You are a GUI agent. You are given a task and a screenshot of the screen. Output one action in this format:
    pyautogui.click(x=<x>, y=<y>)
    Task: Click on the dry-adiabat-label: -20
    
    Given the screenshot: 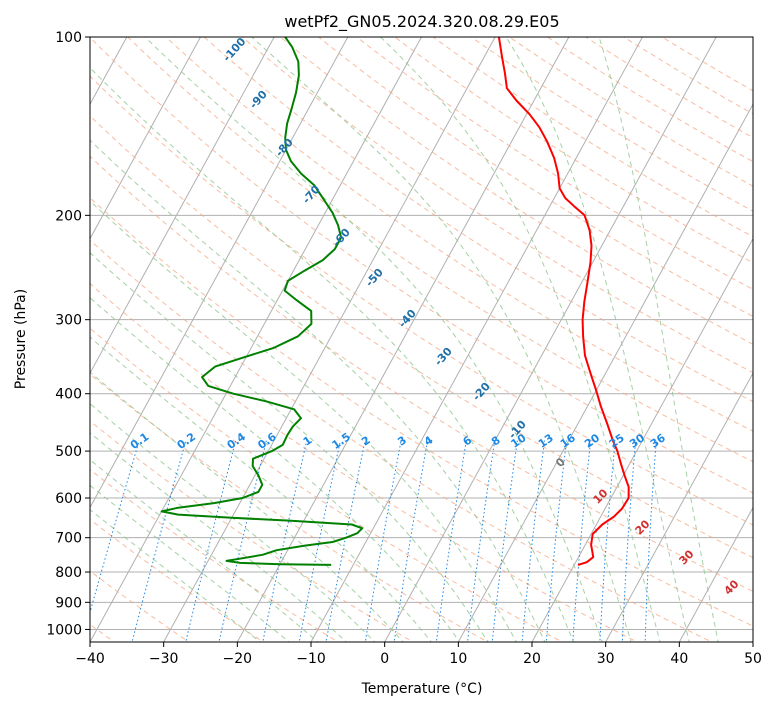 What is the action you would take?
    pyautogui.click(x=481, y=392)
    